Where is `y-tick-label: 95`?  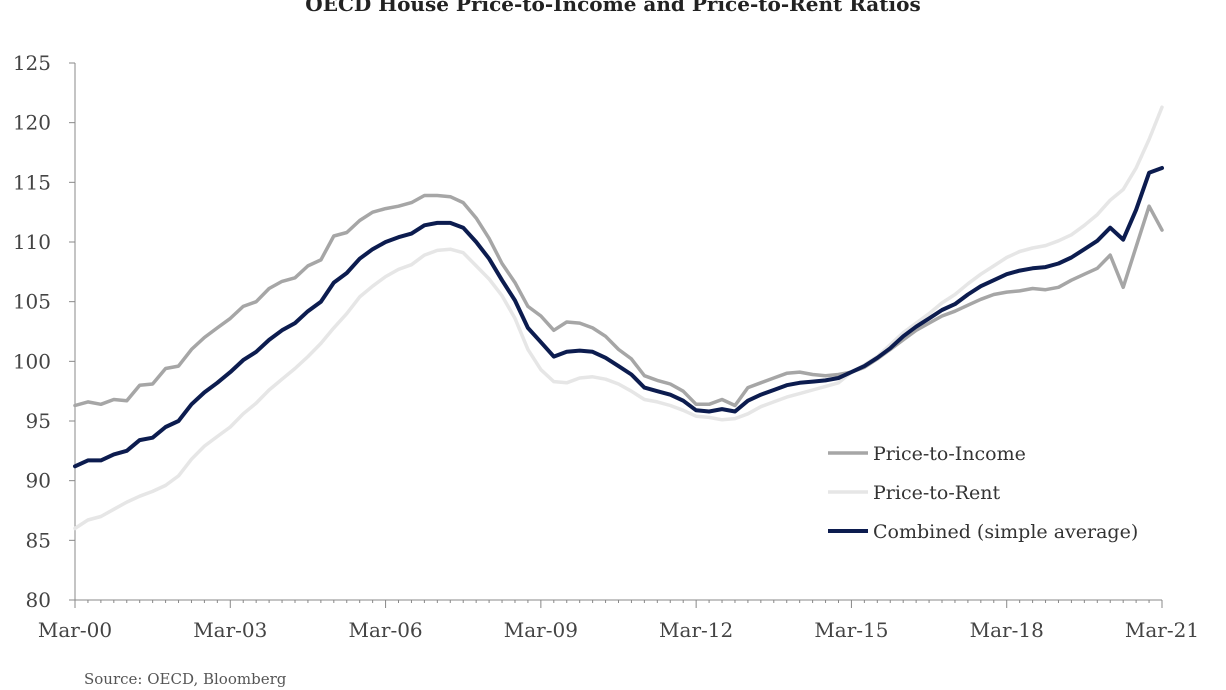
y-tick-label: 95 is located at coordinates (38, 421).